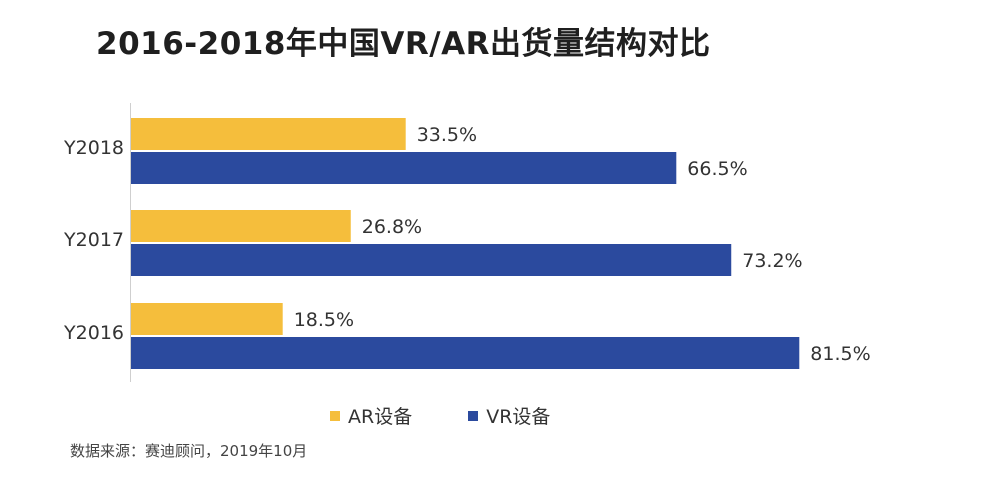 This screenshot has width=1000, height=482. Describe the element at coordinates (717, 169) in the screenshot. I see `data-label: 66.5%` at that location.